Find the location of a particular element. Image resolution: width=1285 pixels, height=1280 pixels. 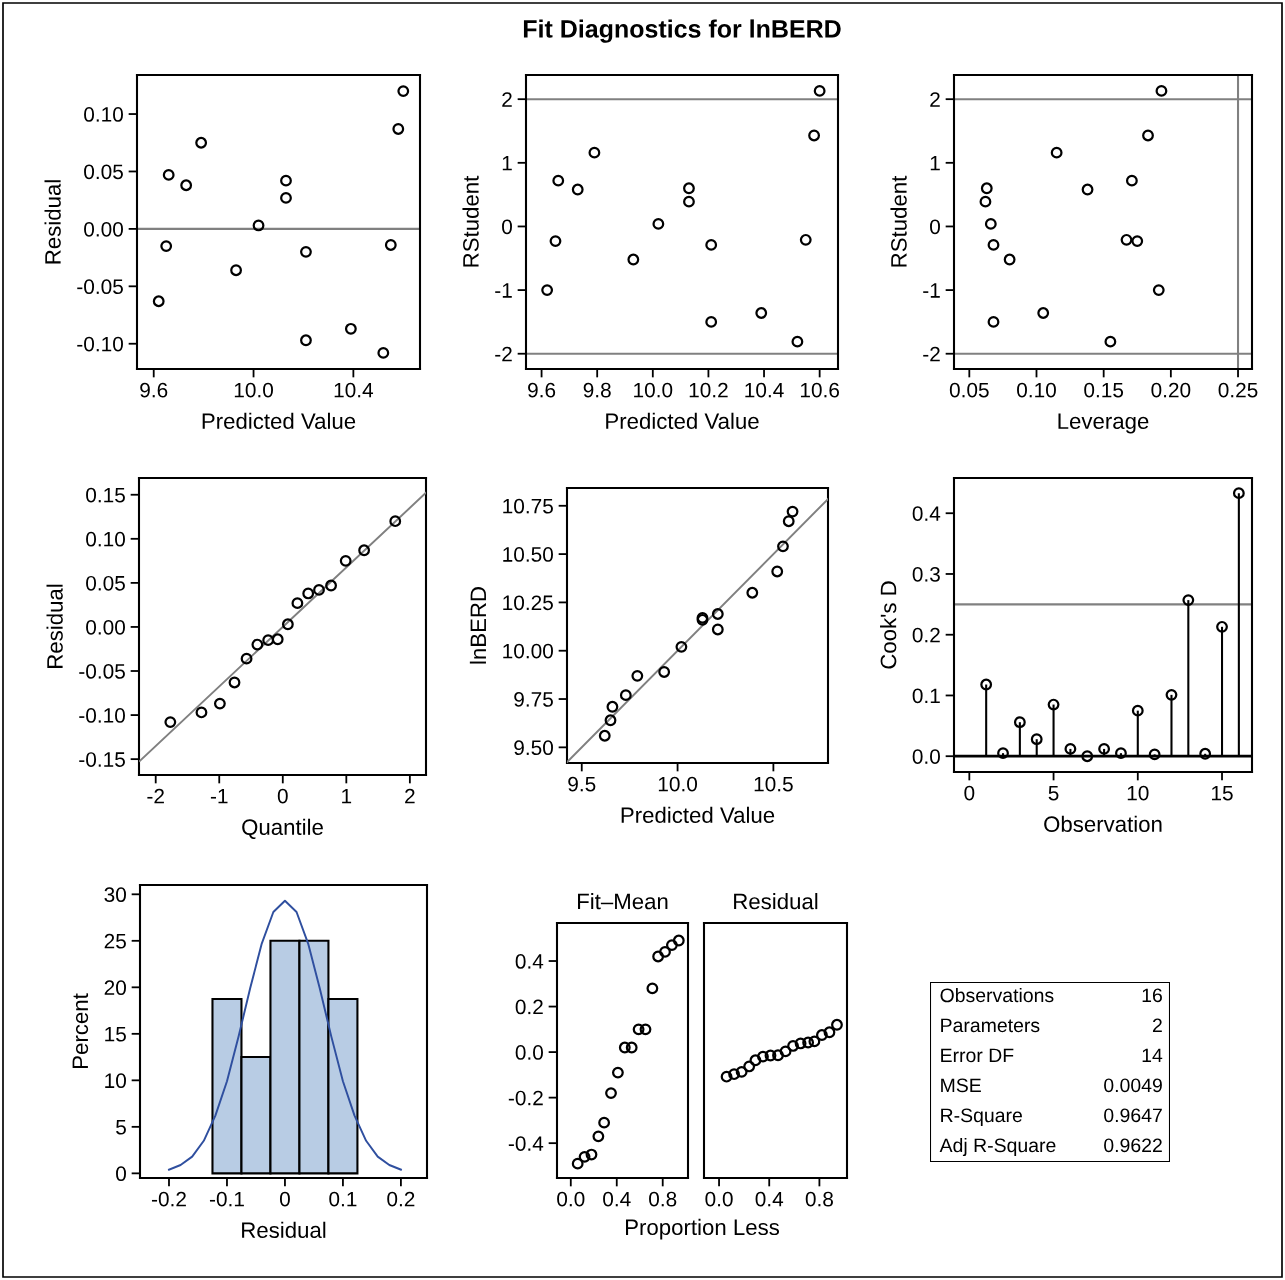

x-tick-label: 10.5 is located at coordinates (773, 784).